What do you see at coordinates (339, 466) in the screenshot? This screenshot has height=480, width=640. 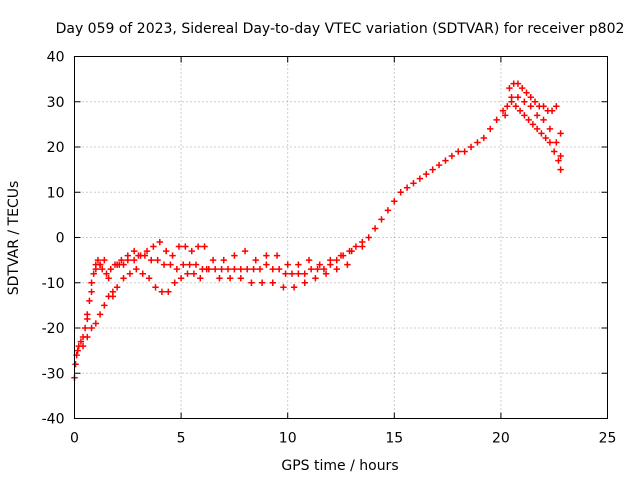 I see `x-axis-label: GPS time / hours` at bounding box center [339, 466].